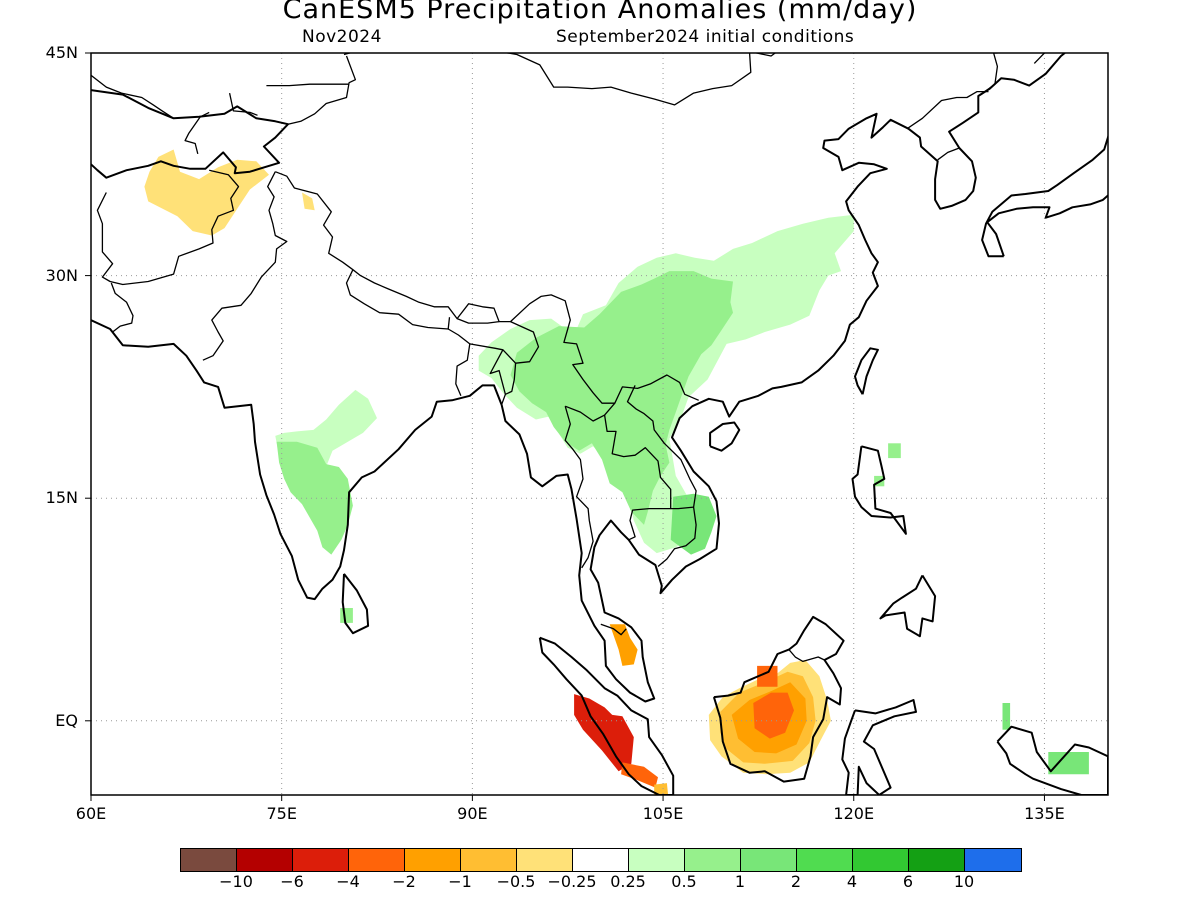  Describe the element at coordinates (292, 881) in the screenshot. I see `colorbar-label: −6` at that location.